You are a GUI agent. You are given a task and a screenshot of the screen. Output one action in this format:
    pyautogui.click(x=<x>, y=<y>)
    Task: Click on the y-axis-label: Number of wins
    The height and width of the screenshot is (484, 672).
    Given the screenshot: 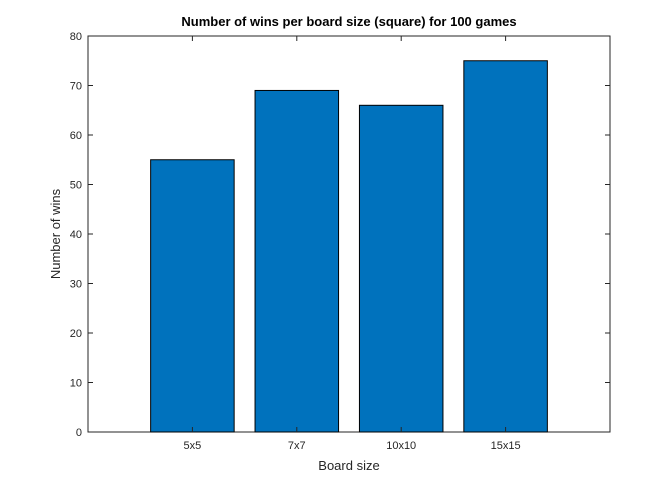 What is the action you would take?
    pyautogui.click(x=55, y=233)
    